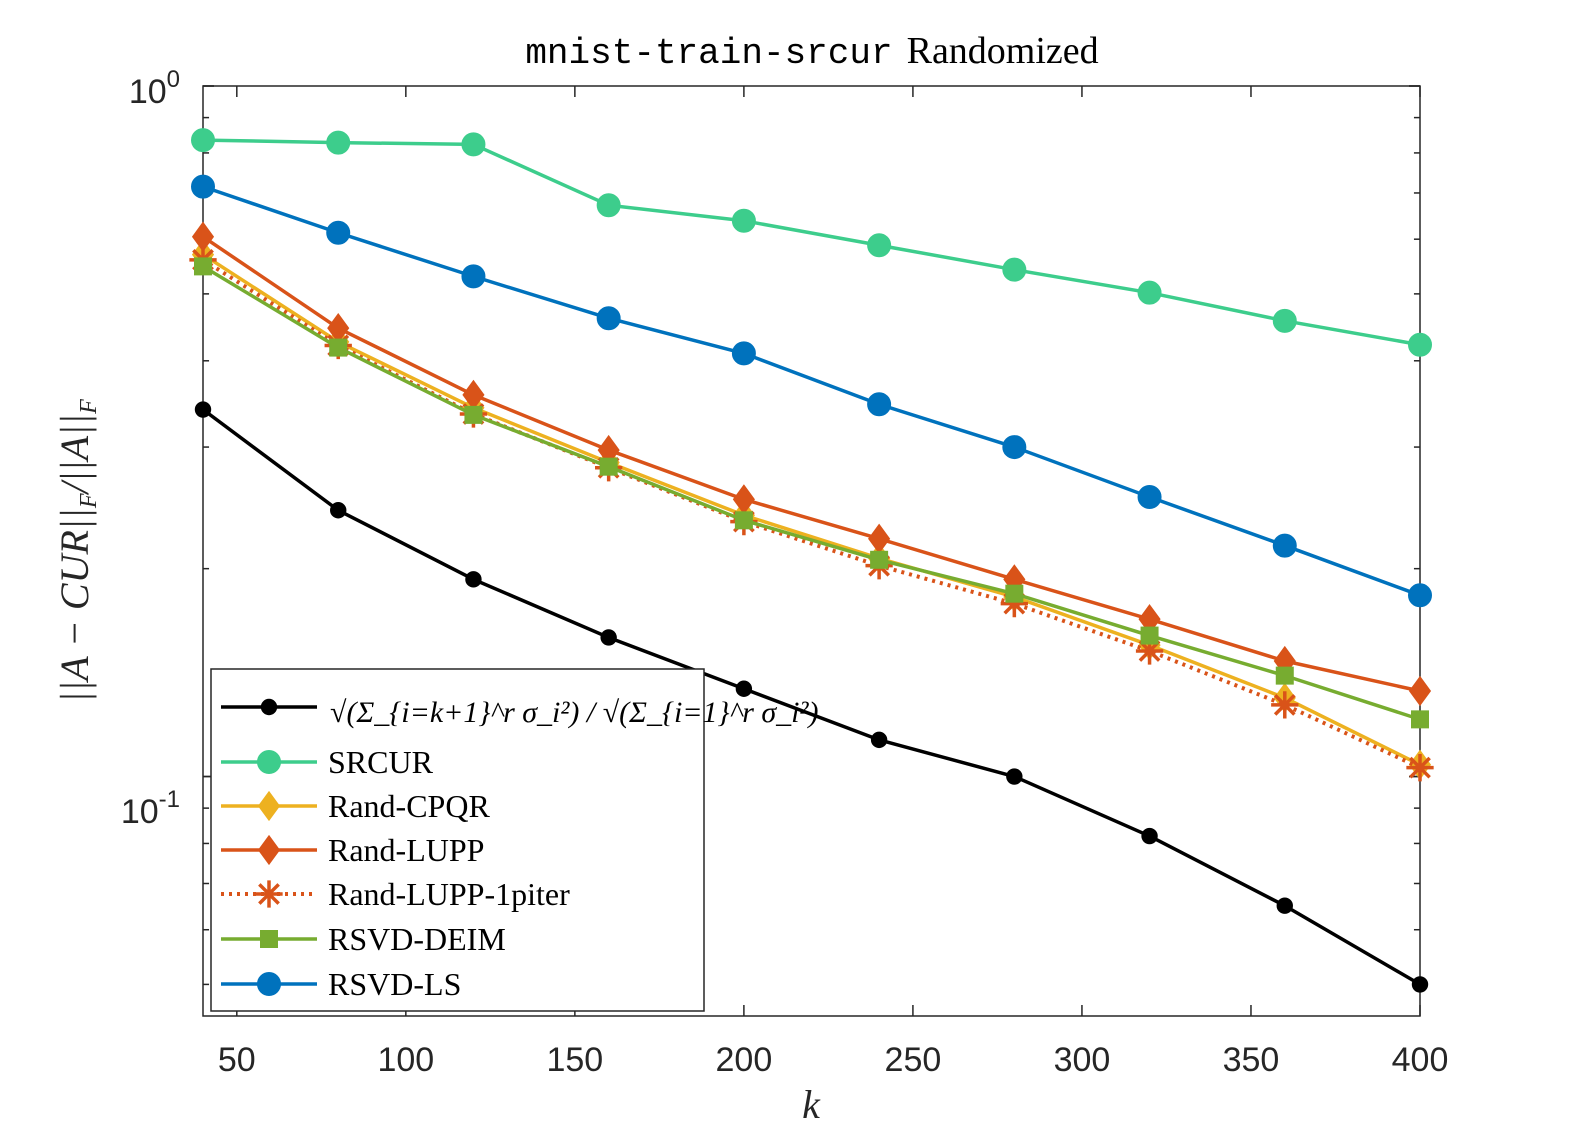 Image resolution: width=1573 pixels, height=1146 pixels. Describe the element at coordinates (1251, 1060) in the screenshot. I see `x-tick-label-6: 350` at that location.